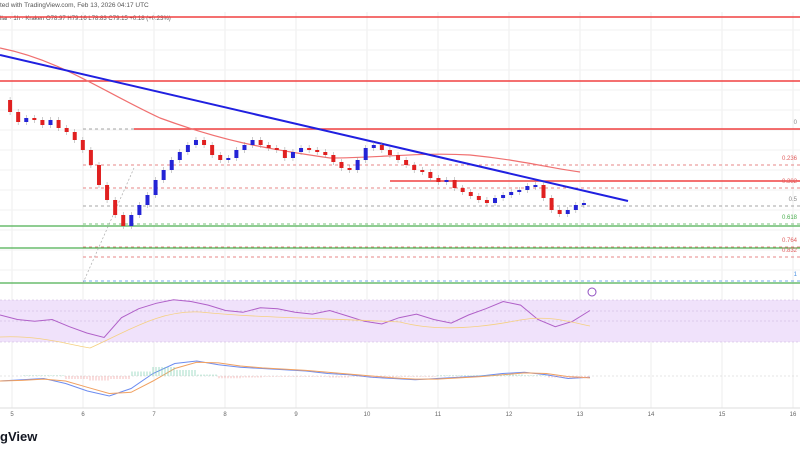  I want to click on replay-icon, so click(592, 292).